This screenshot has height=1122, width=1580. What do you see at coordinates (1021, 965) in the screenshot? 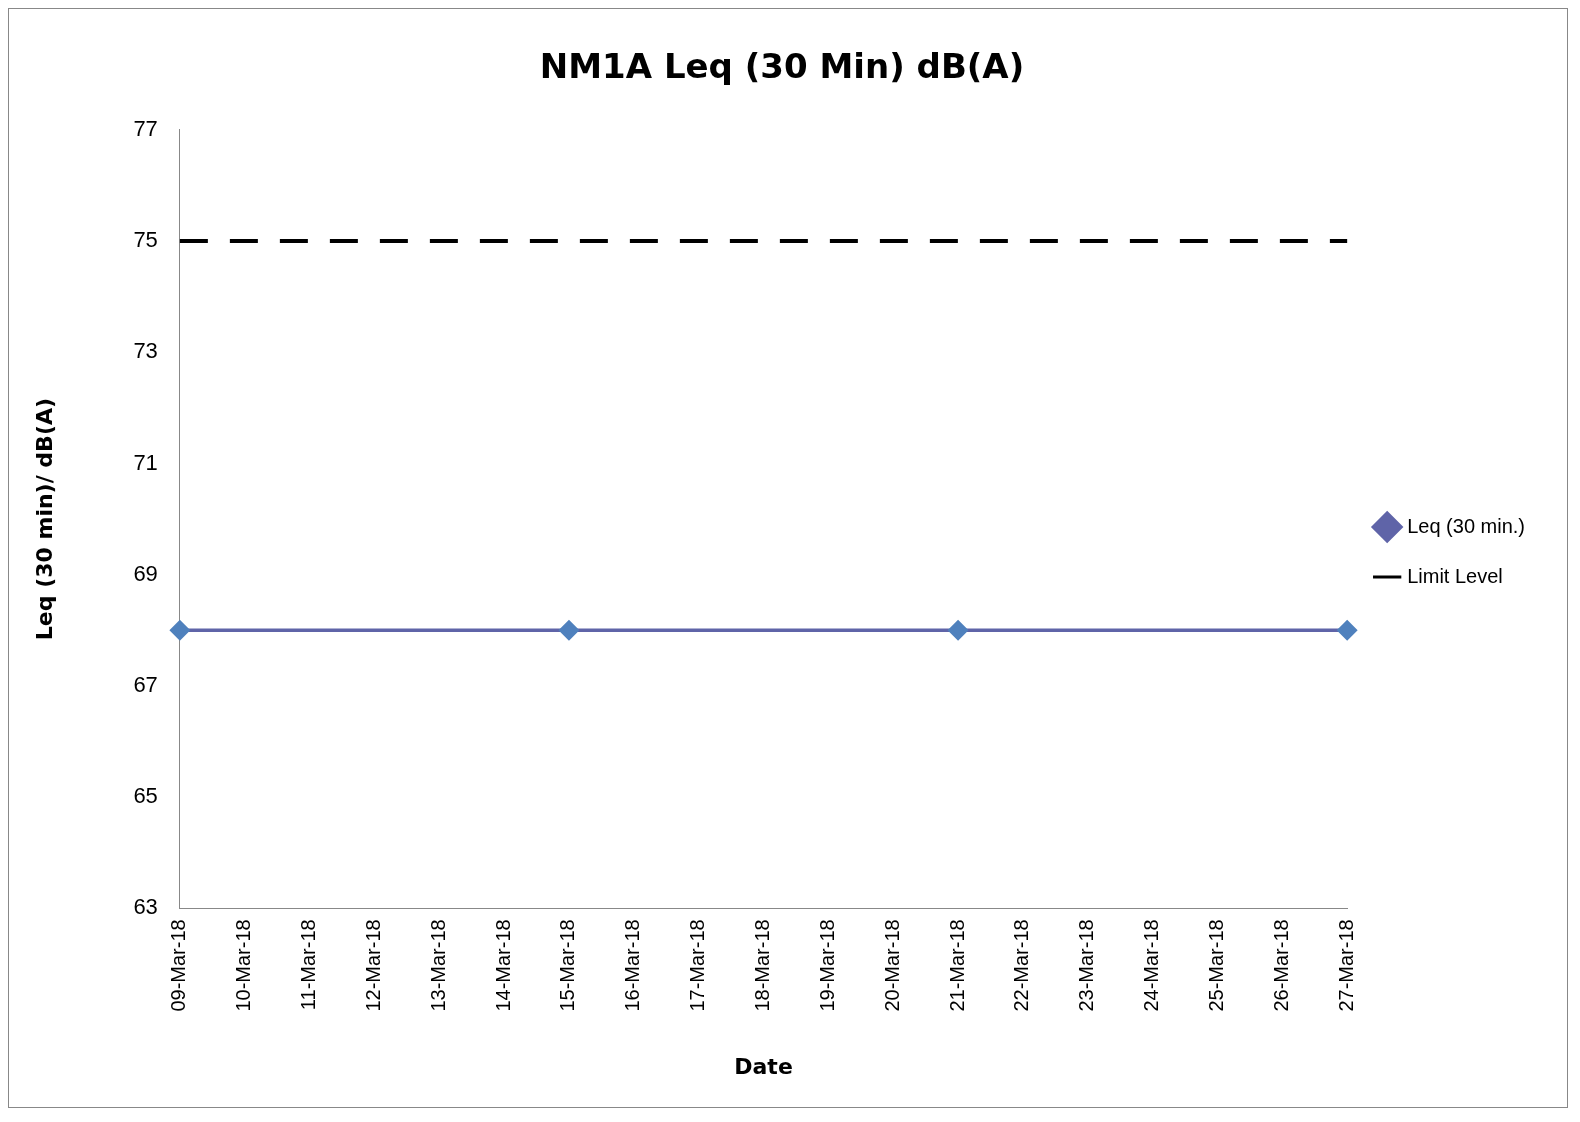
I see `x-tick-label: 22-Mar-18` at bounding box center [1021, 965].